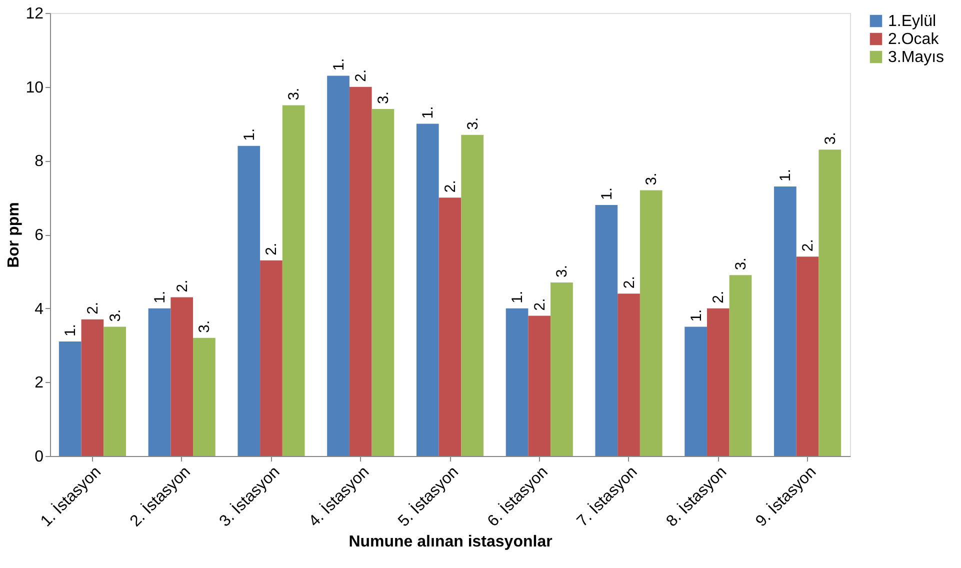 The height and width of the screenshot is (568, 961). I want to click on y-tick-label: 4, so click(39, 309).